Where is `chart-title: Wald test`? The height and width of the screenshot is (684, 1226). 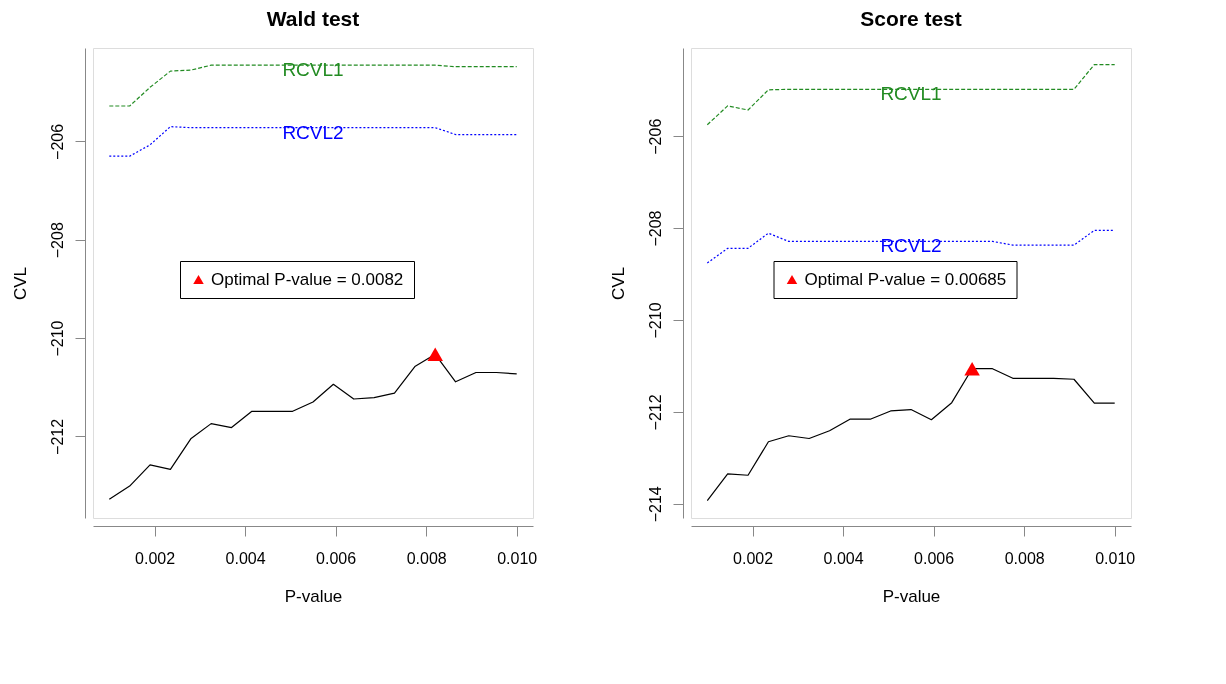 chart-title: Wald test is located at coordinates (313, 18).